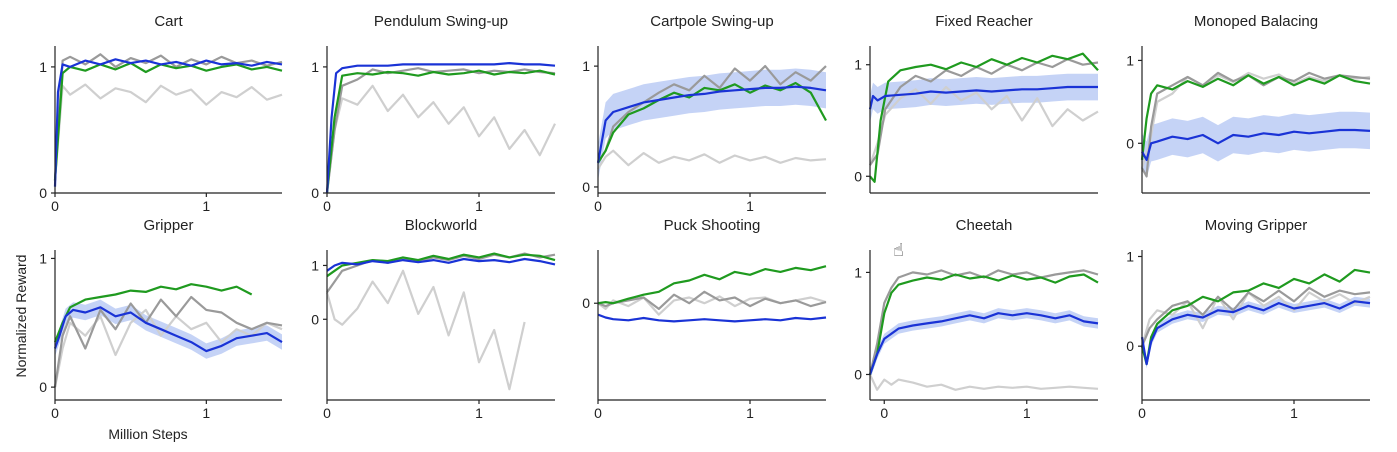 This screenshot has height=452, width=1397. I want to click on panel-title: Moving Gripper, so click(1256, 225).